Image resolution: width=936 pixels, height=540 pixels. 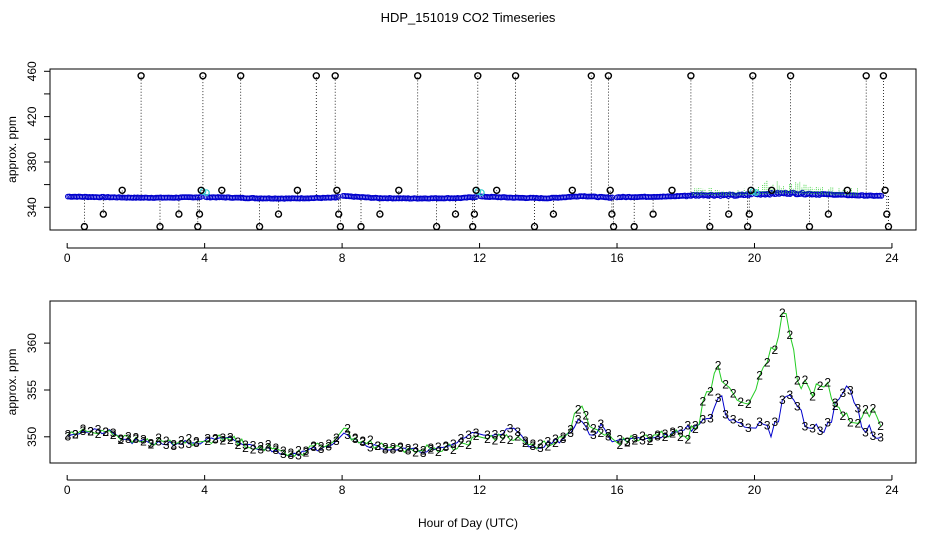 What do you see at coordinates (617, 258) in the screenshot?
I see `top-x-tick-label: 16` at bounding box center [617, 258].